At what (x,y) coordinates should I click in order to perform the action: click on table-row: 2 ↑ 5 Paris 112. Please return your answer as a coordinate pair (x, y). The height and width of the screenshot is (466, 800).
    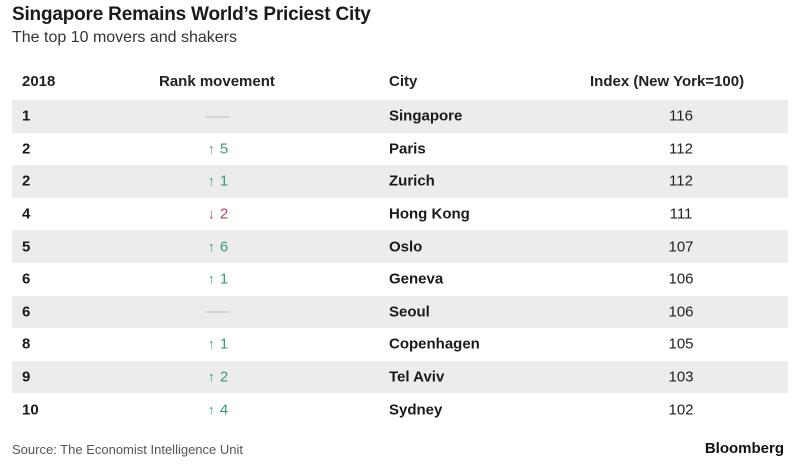
    Looking at the image, I should click on (400, 149).